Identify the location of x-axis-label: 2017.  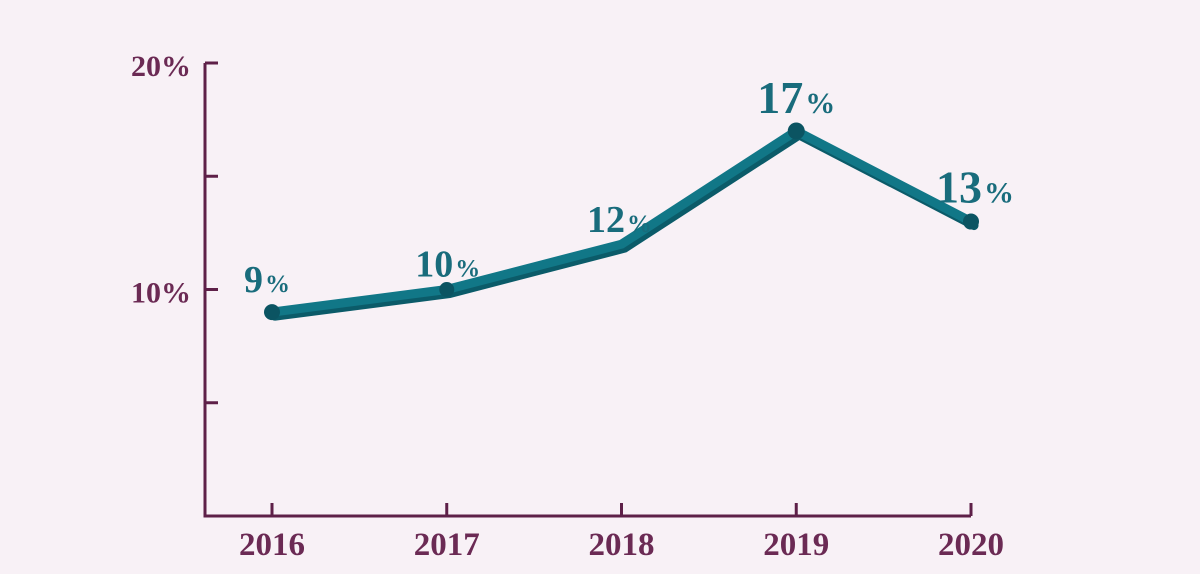
(447, 545).